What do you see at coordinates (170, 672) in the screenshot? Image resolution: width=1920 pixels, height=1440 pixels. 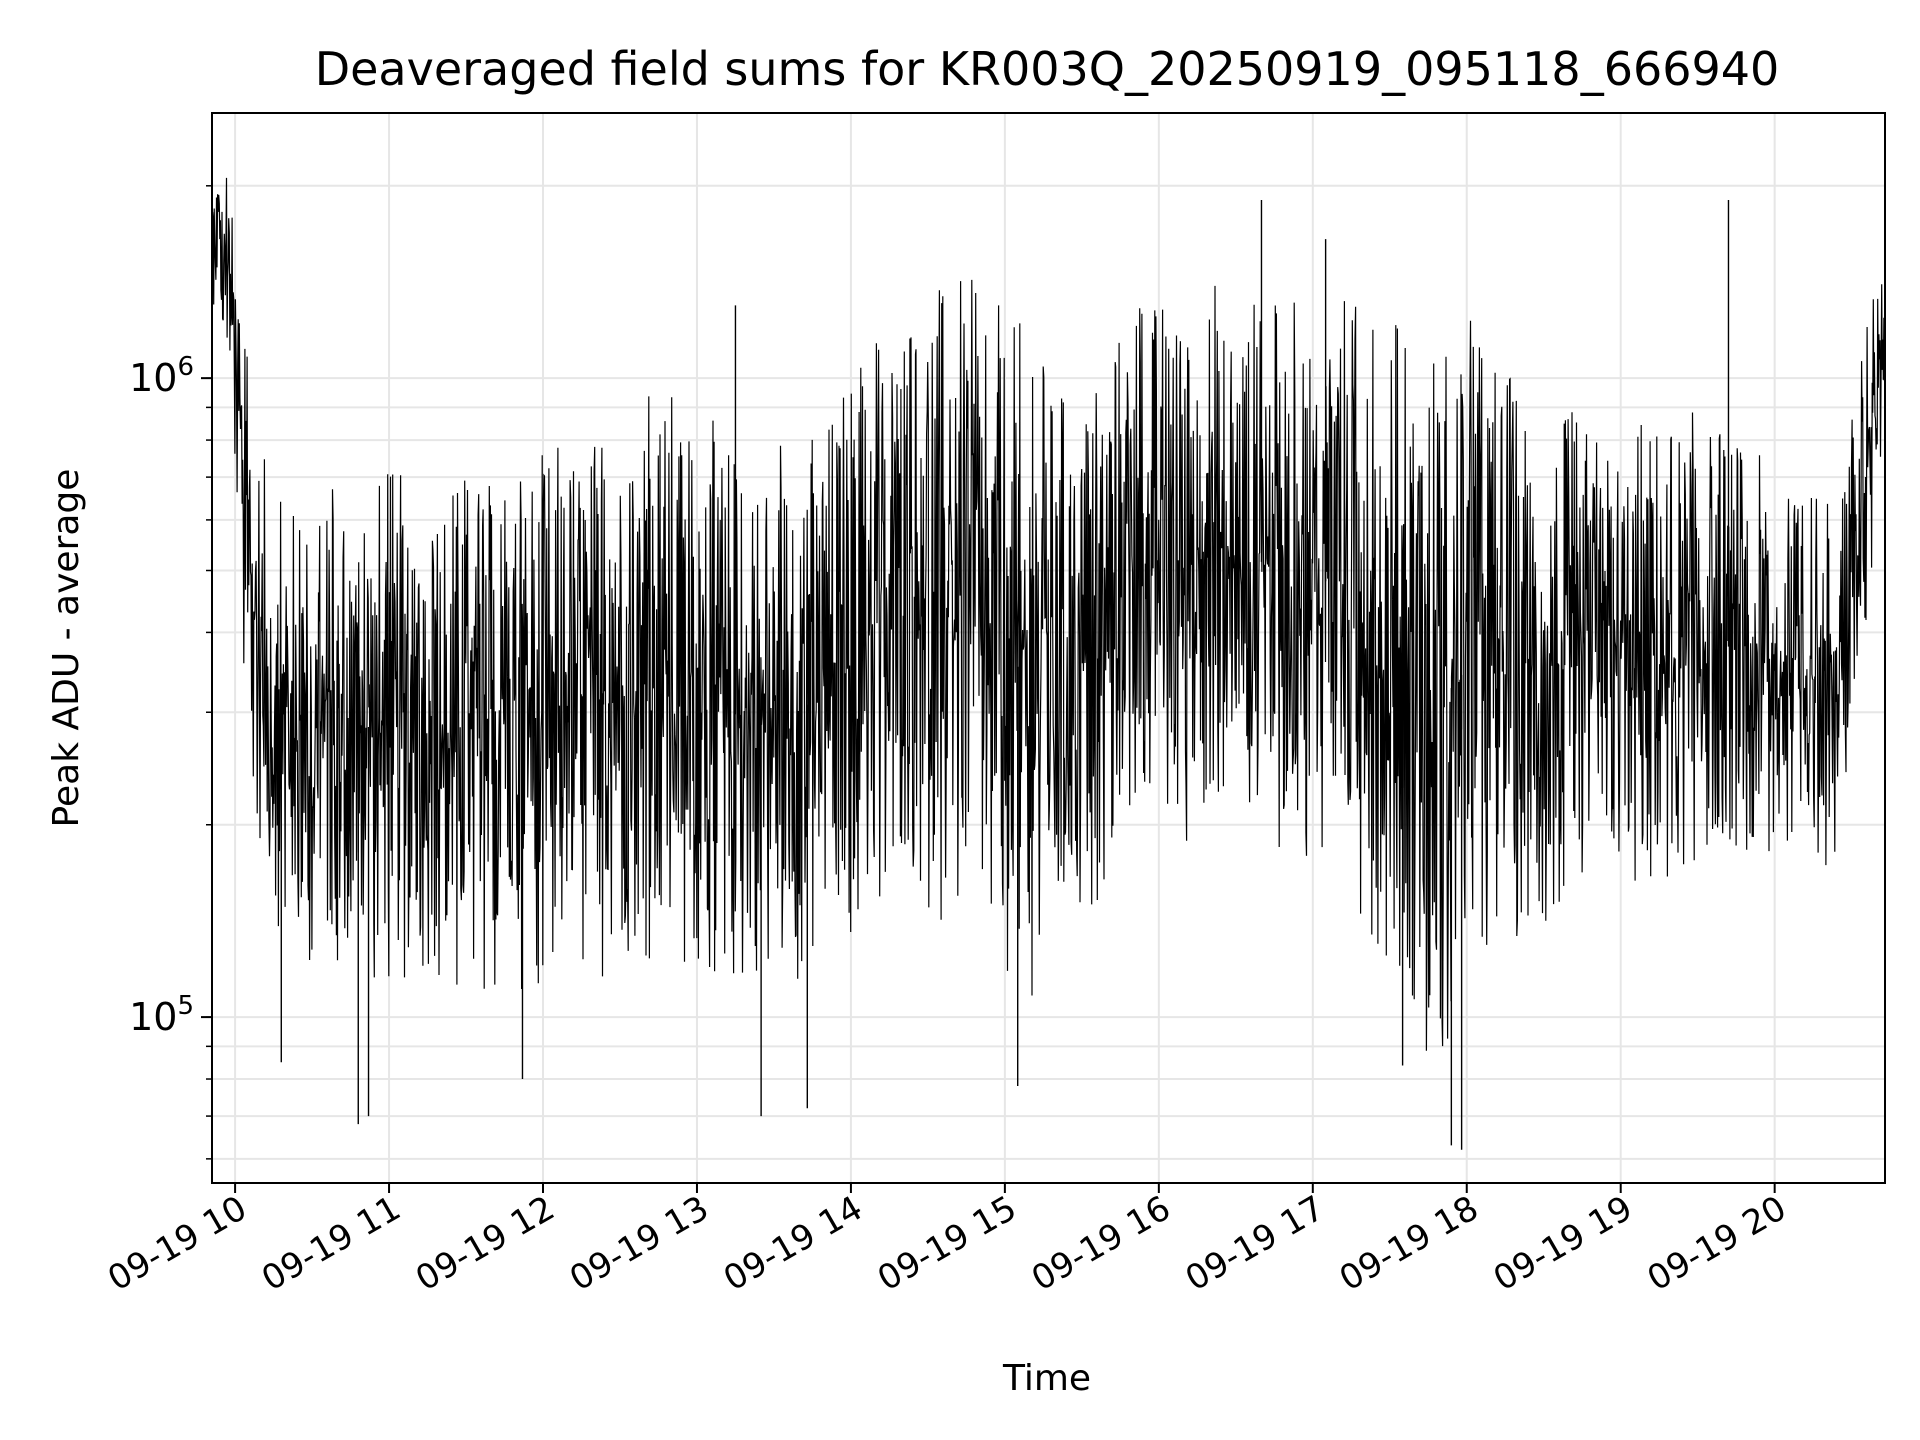 I see `y-axis: 105 106` at bounding box center [170, 672].